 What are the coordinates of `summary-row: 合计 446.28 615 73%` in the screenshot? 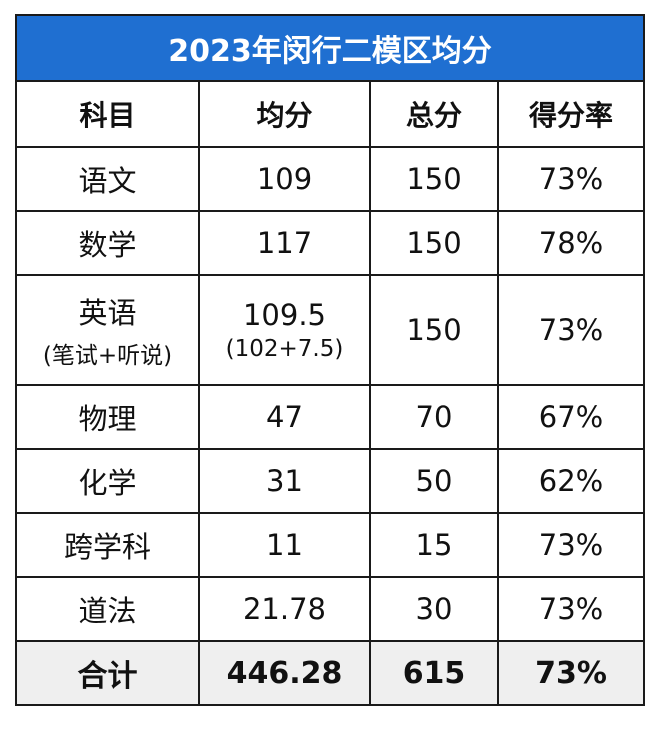 It's located at (330, 673).